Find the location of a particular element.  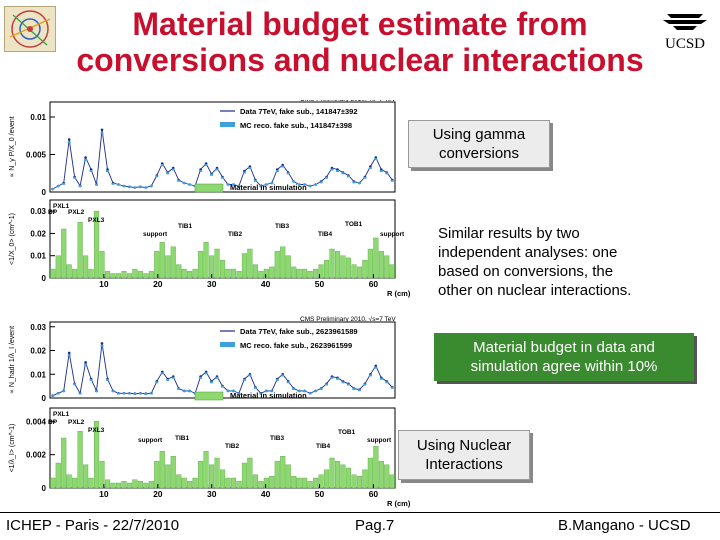

nuclear-material-annotation-4: TIB1 is located at coordinates (182, 438).